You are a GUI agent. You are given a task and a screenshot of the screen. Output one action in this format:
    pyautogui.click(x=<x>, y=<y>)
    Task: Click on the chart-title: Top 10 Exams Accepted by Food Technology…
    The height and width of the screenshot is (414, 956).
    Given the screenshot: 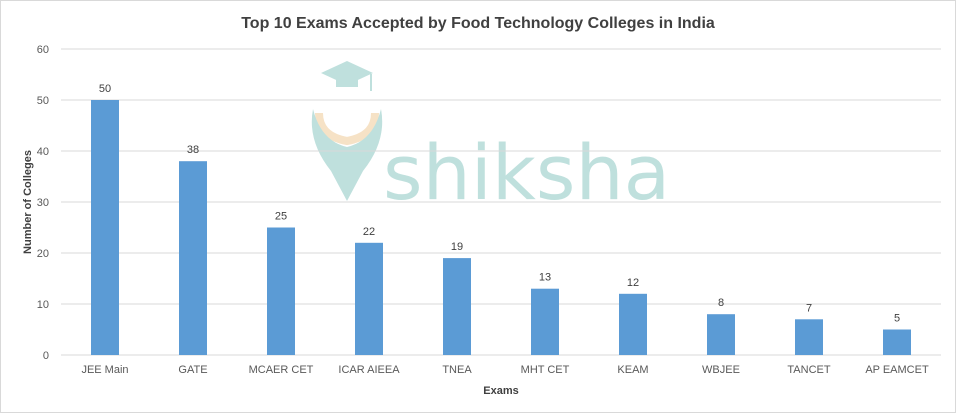 What is the action you would take?
    pyautogui.click(x=478, y=23)
    